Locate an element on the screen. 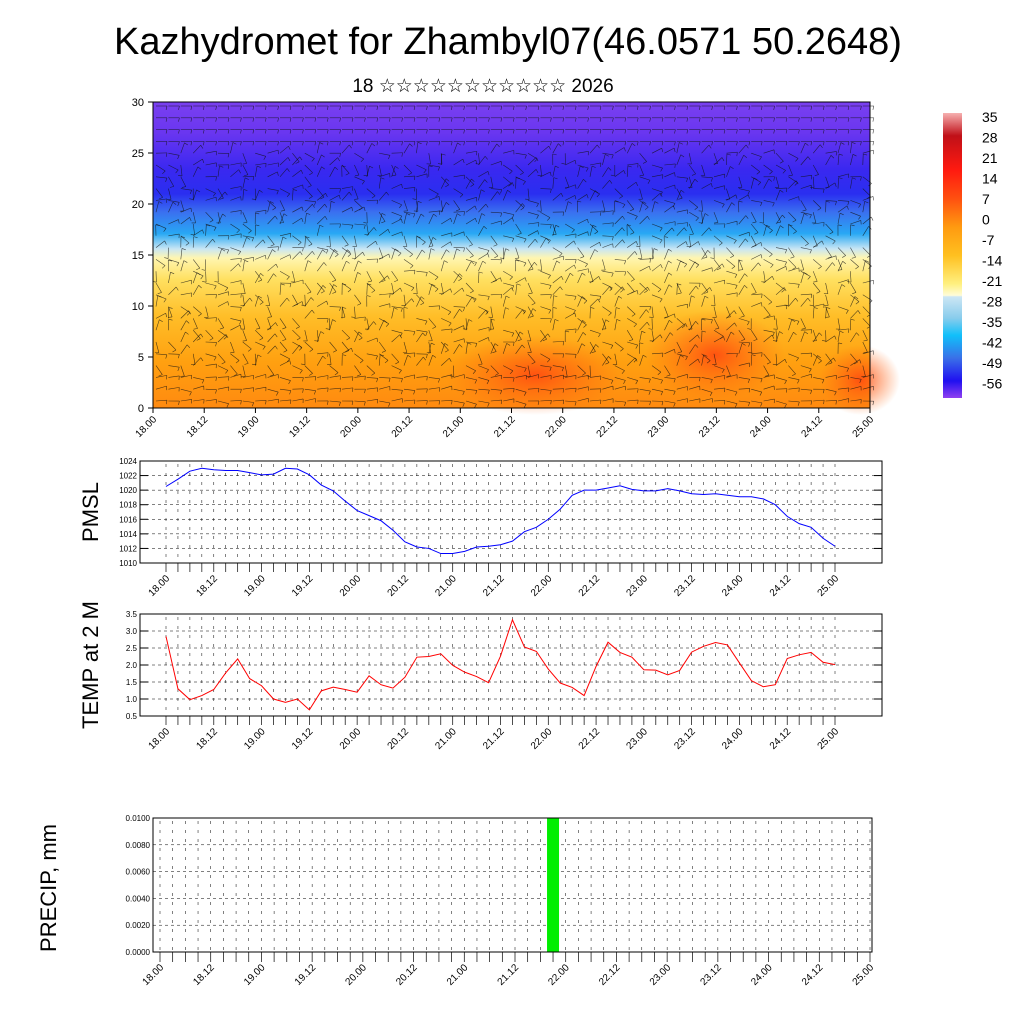 This screenshot has width=1024, height=1029. y-tick-label: 15 is located at coordinates (138, 256).